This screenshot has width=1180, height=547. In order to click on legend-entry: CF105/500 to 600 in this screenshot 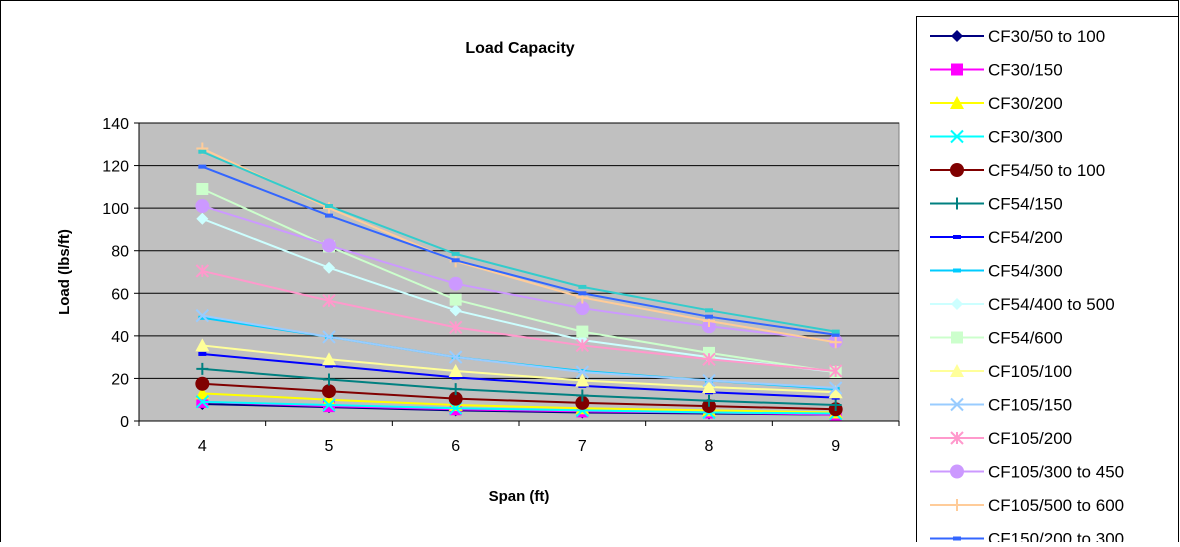, I will do `click(1027, 505)`.